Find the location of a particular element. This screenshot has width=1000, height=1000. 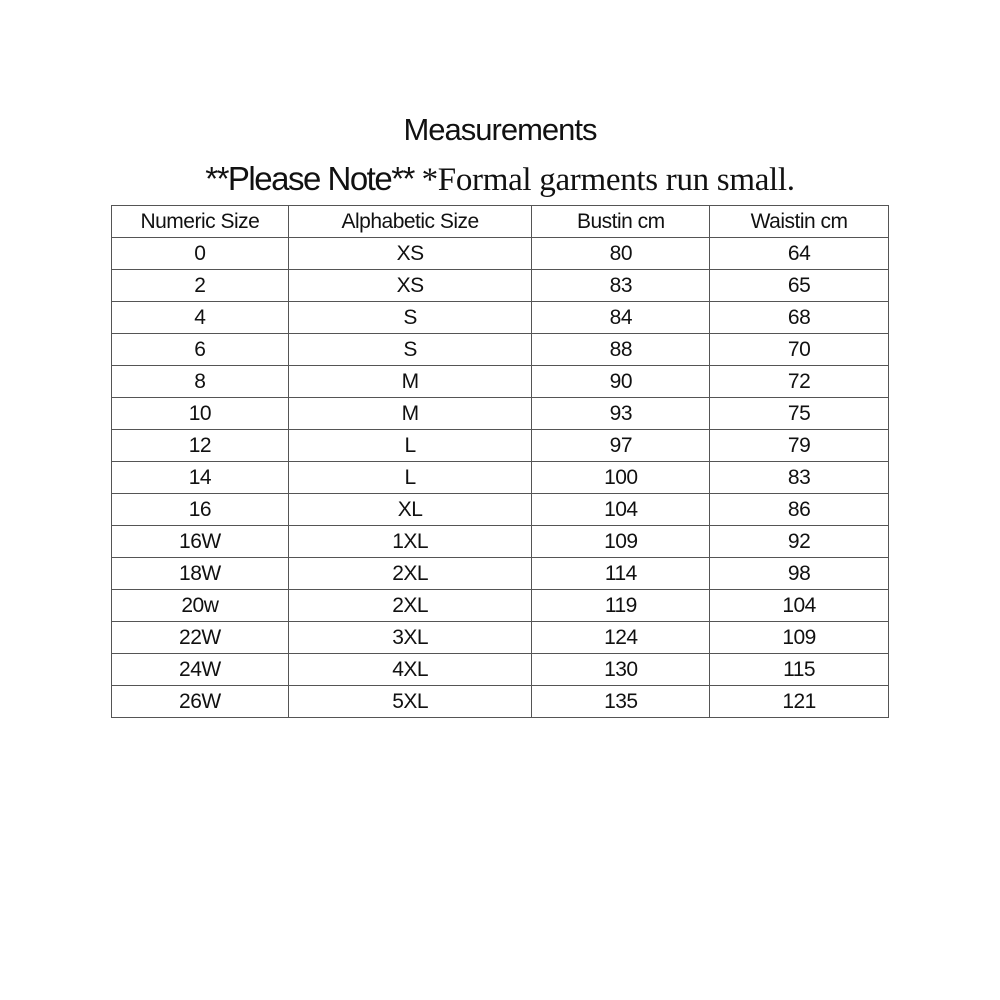

table-row: 14 L 100 83 is located at coordinates (500, 477).